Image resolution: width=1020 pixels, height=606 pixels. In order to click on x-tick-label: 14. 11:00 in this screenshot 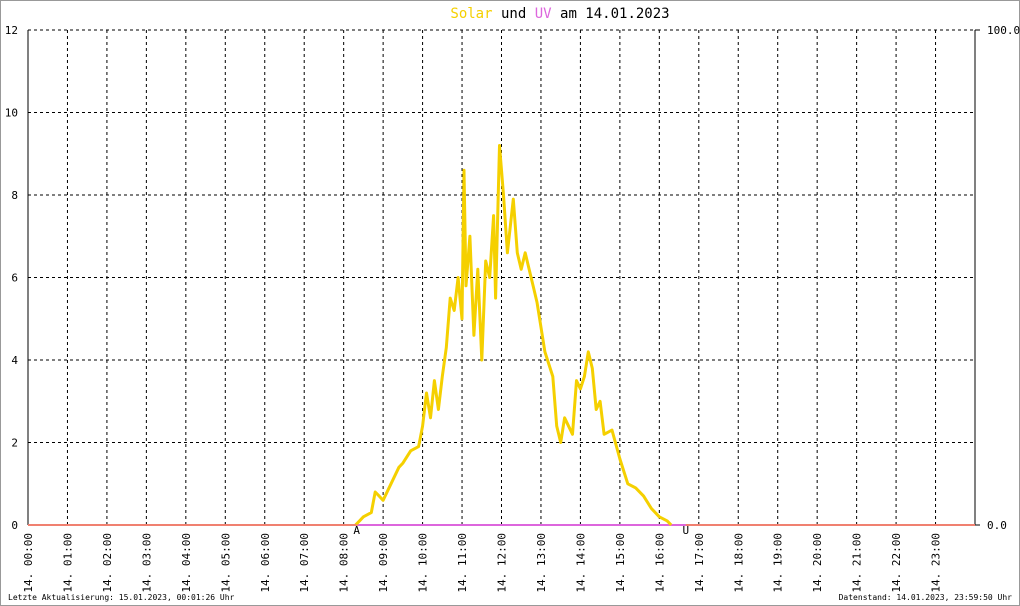, I will do `click(462, 563)`.